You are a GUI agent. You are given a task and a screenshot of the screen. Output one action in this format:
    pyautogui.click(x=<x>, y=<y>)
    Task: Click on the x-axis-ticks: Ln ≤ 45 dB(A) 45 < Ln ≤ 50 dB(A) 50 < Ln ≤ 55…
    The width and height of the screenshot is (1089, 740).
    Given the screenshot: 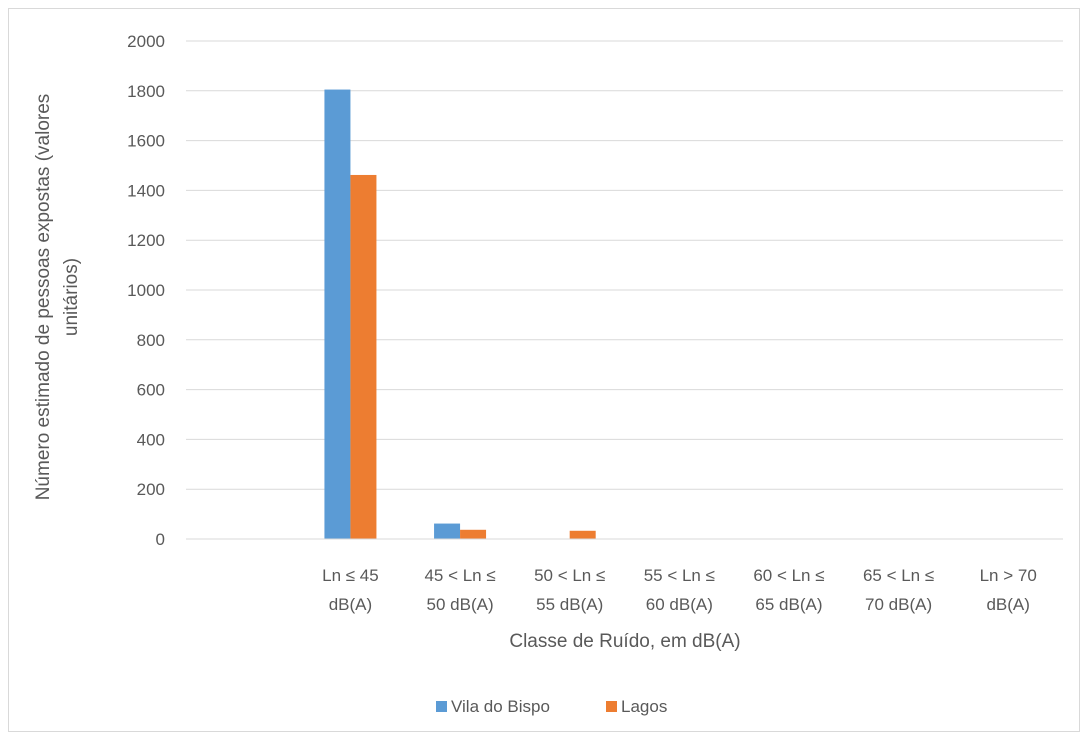 What is the action you would take?
    pyautogui.click(x=679, y=590)
    